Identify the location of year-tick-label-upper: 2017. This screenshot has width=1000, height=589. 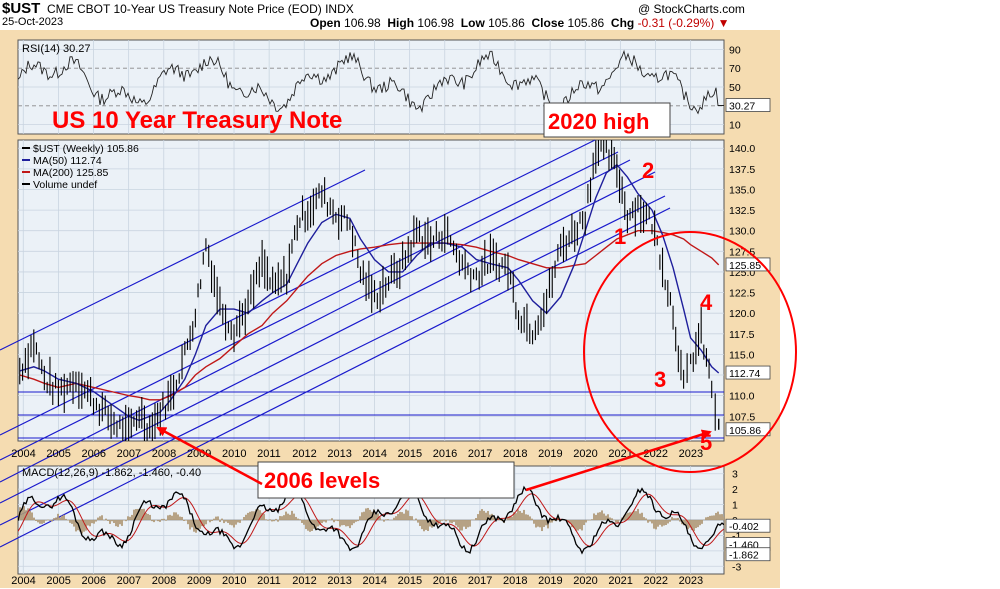
(480, 454).